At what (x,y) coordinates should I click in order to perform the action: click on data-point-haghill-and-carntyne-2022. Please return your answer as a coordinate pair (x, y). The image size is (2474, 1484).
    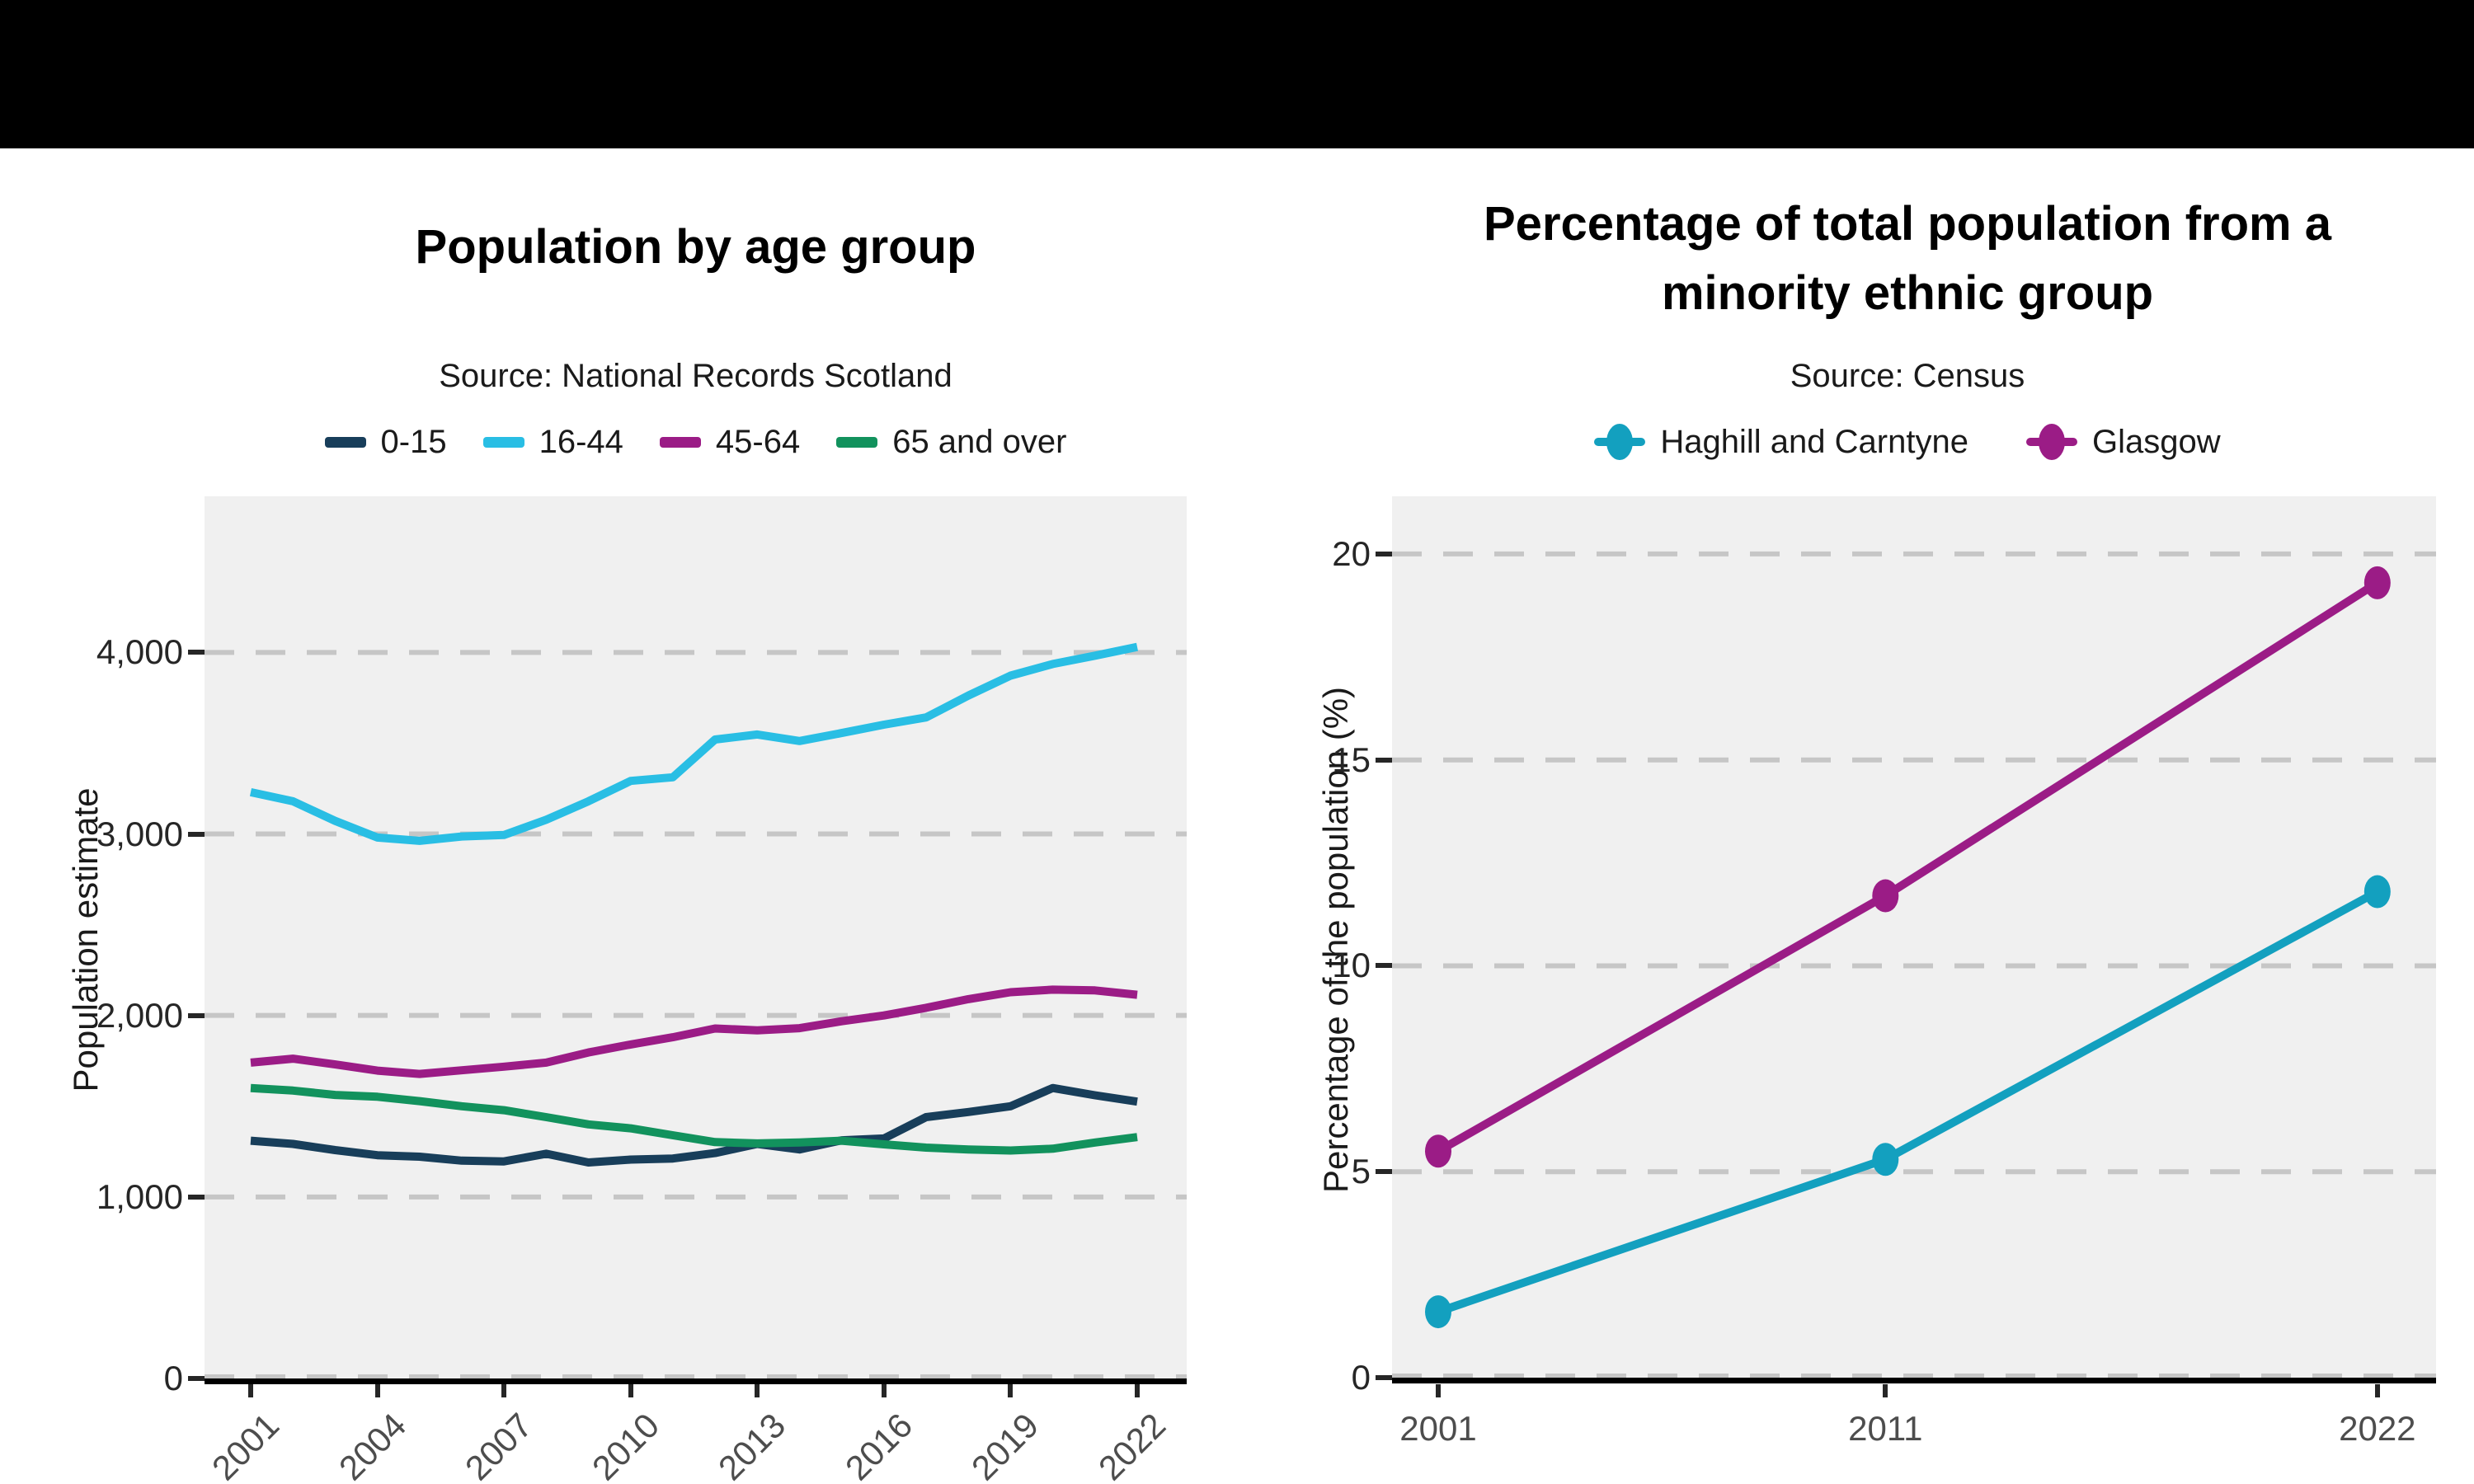
    Looking at the image, I should click on (2377, 892).